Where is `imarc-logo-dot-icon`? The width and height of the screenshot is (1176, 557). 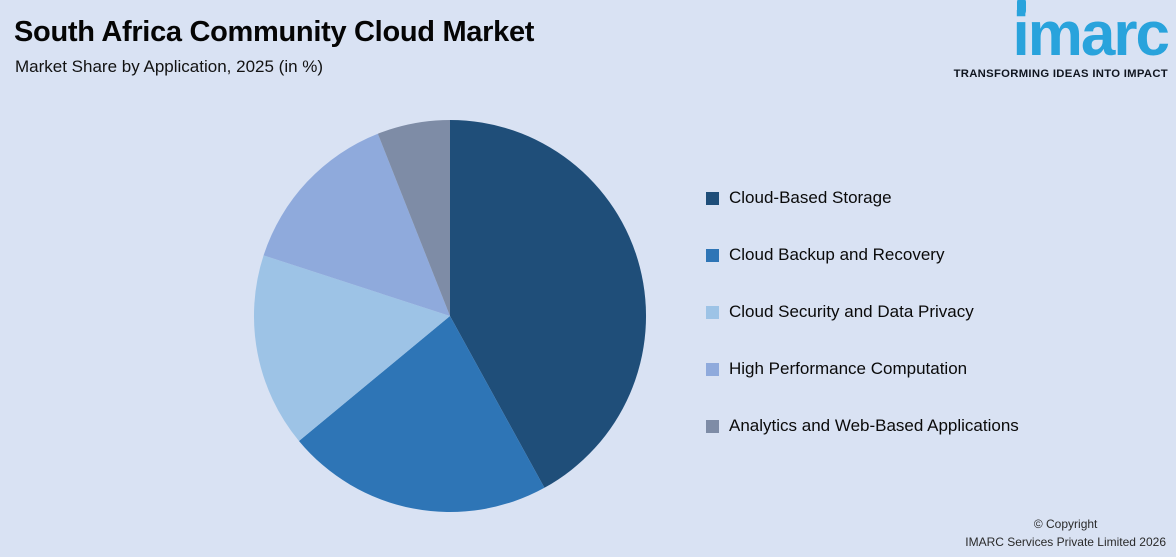
imarc-logo-dot-icon is located at coordinates (1021, 7).